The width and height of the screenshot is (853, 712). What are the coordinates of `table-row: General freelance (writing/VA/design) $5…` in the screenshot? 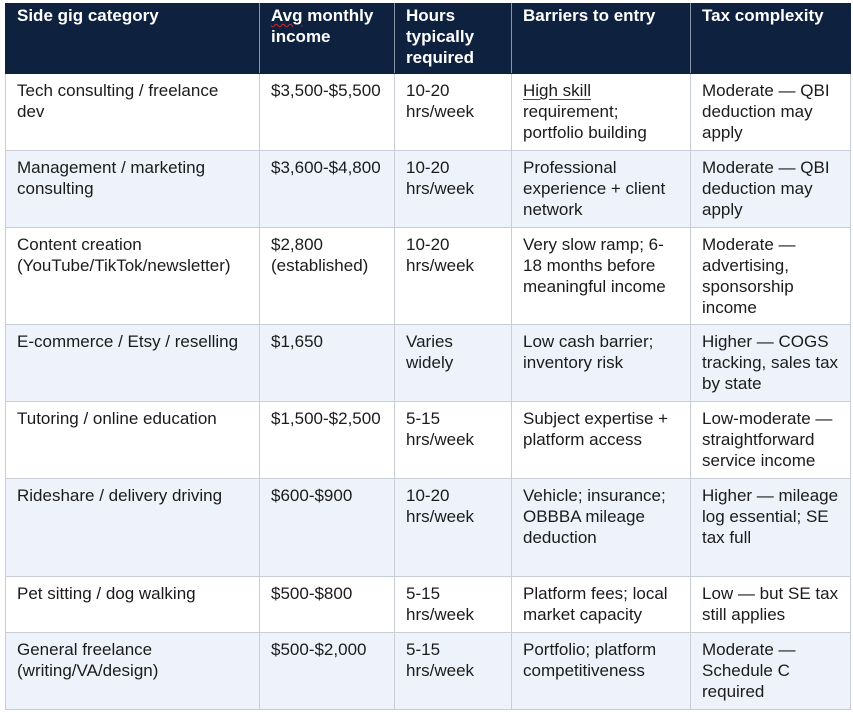 It's located at (428, 671).